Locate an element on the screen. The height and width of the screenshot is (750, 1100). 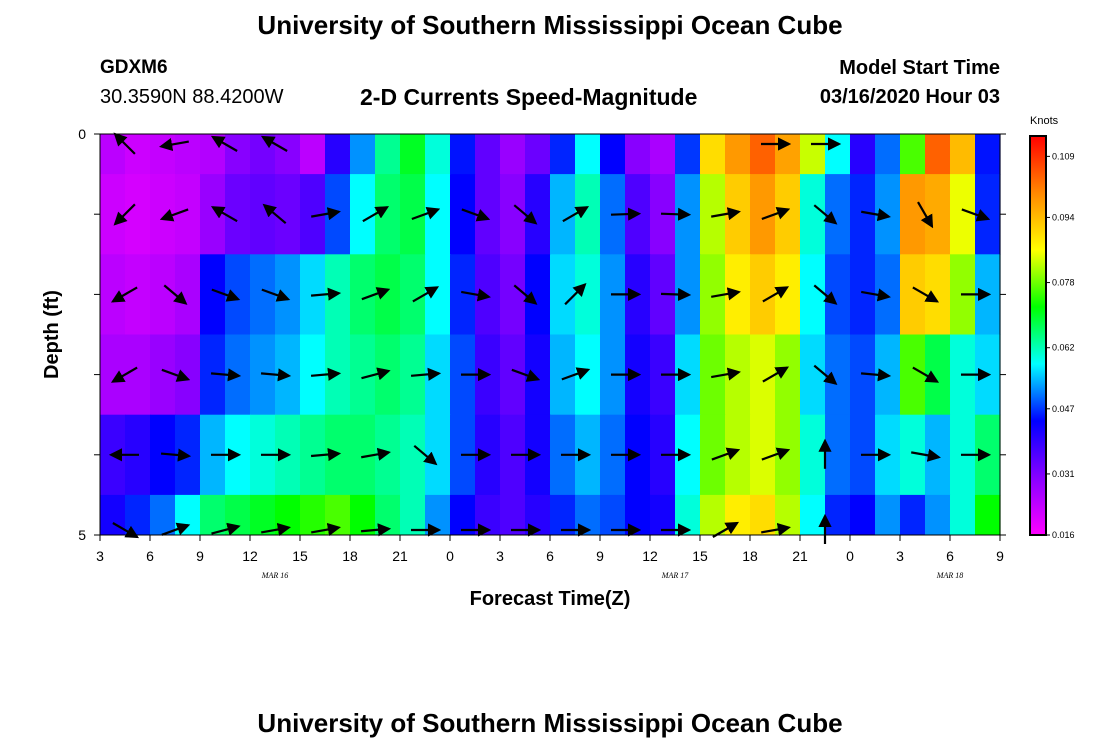
colorbar: Knots 0.109 0.094 0.078 0.062 0.047 0.031 0.016 is located at coordinates (1052, 327).